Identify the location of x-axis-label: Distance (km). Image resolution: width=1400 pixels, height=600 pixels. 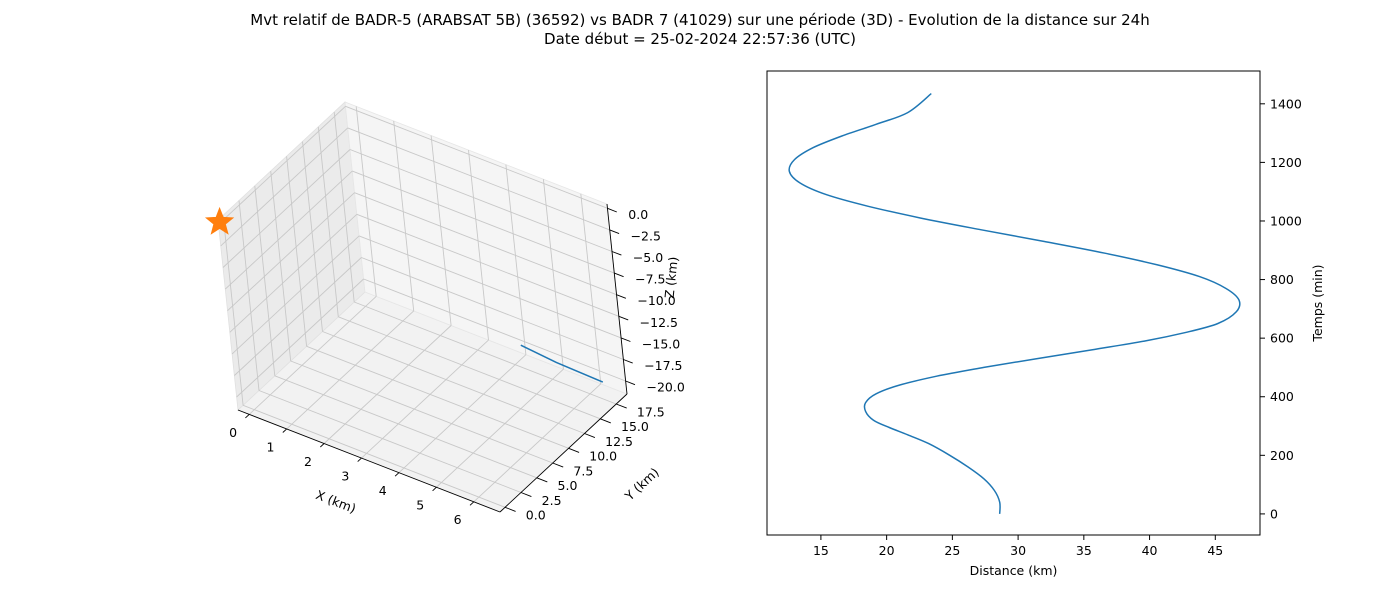
(1014, 570).